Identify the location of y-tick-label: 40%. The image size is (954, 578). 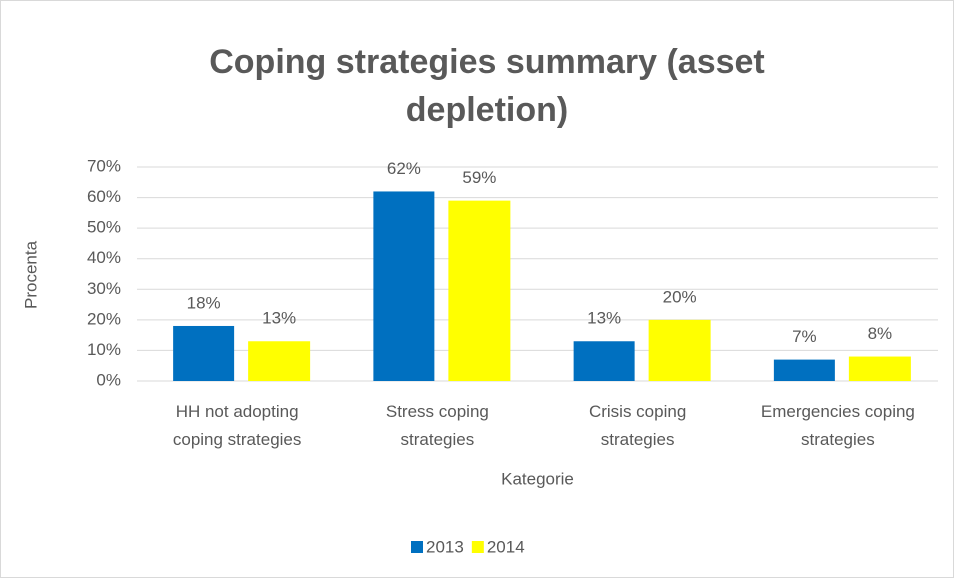
(104, 257).